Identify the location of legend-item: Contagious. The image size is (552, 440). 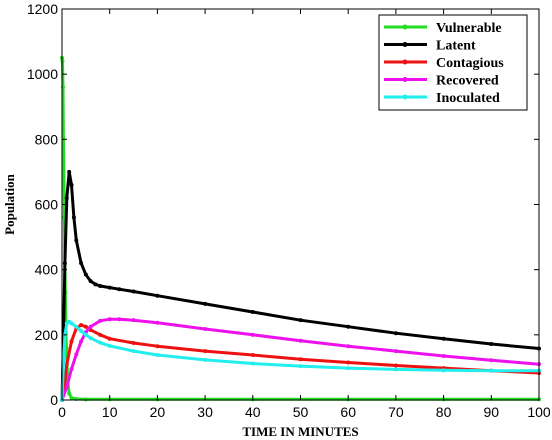
(444, 63).